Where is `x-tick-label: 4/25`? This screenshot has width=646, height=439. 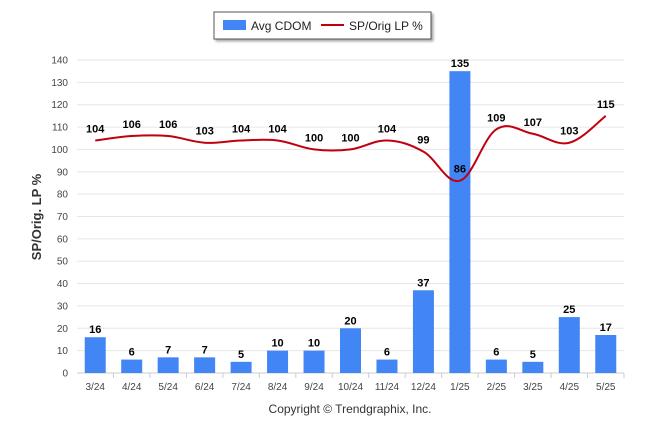 x-tick-label: 4/25 is located at coordinates (570, 387).